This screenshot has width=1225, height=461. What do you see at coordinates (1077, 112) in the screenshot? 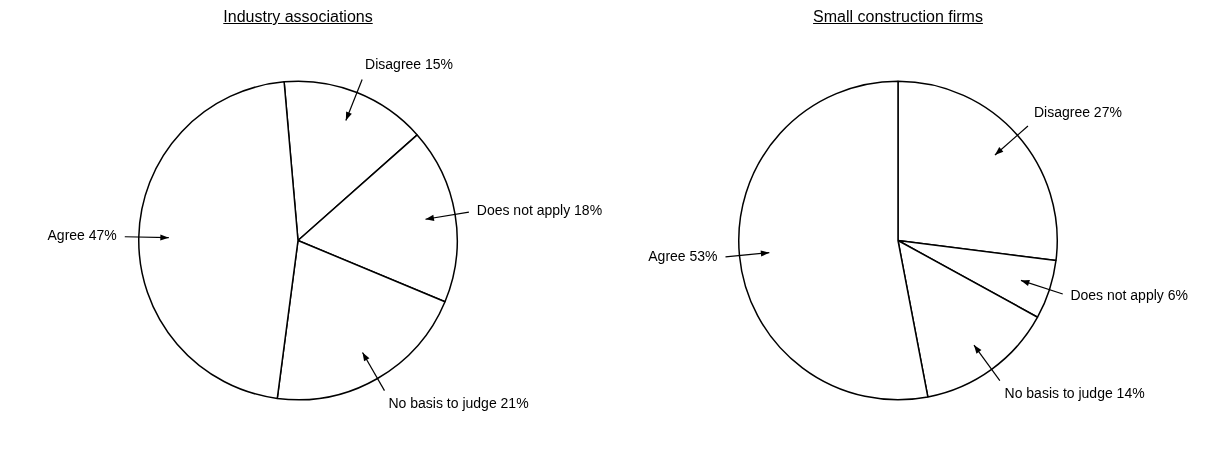
I see `slice-label: Disagree 27%` at bounding box center [1077, 112].